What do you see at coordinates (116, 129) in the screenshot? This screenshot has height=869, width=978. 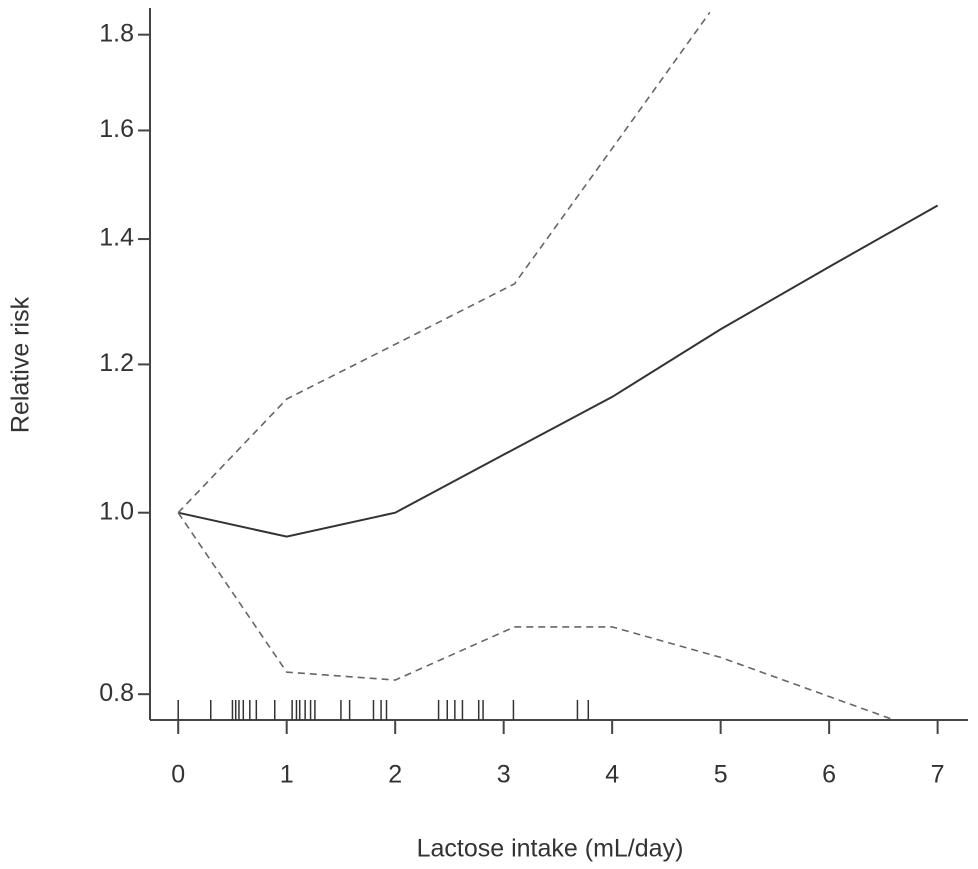 I see `y-tick-label: 1.6` at bounding box center [116, 129].